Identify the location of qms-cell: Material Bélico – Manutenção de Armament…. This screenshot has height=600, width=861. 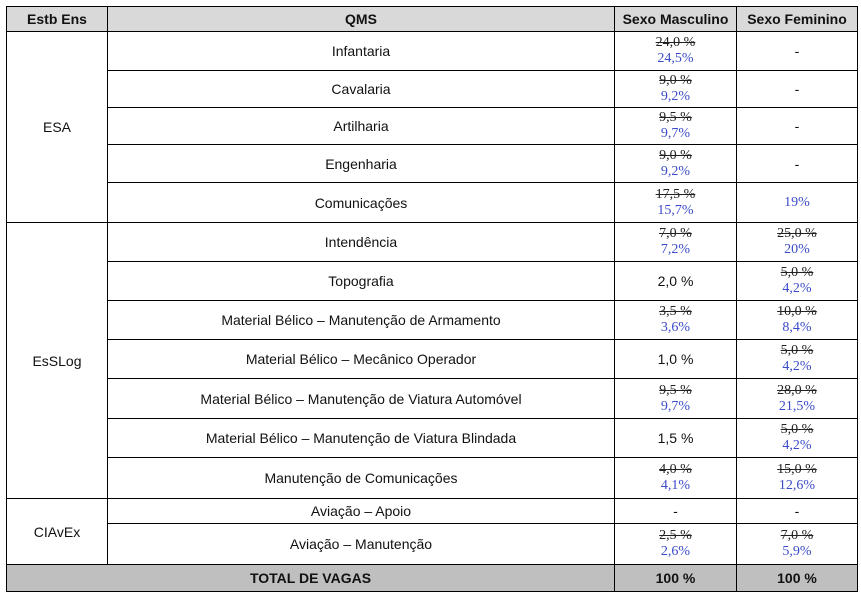
(361, 320).